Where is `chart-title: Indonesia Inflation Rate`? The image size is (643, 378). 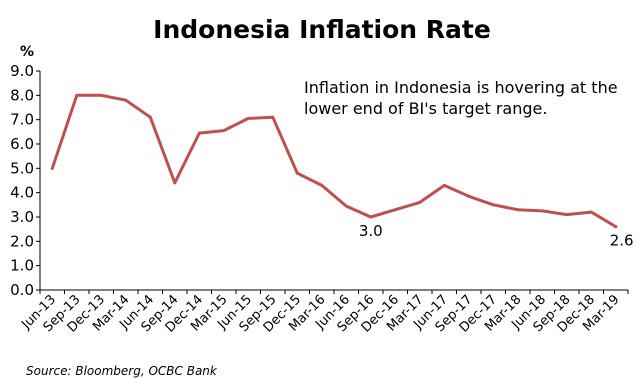
chart-title: Indonesia Inflation Rate is located at coordinates (322, 29).